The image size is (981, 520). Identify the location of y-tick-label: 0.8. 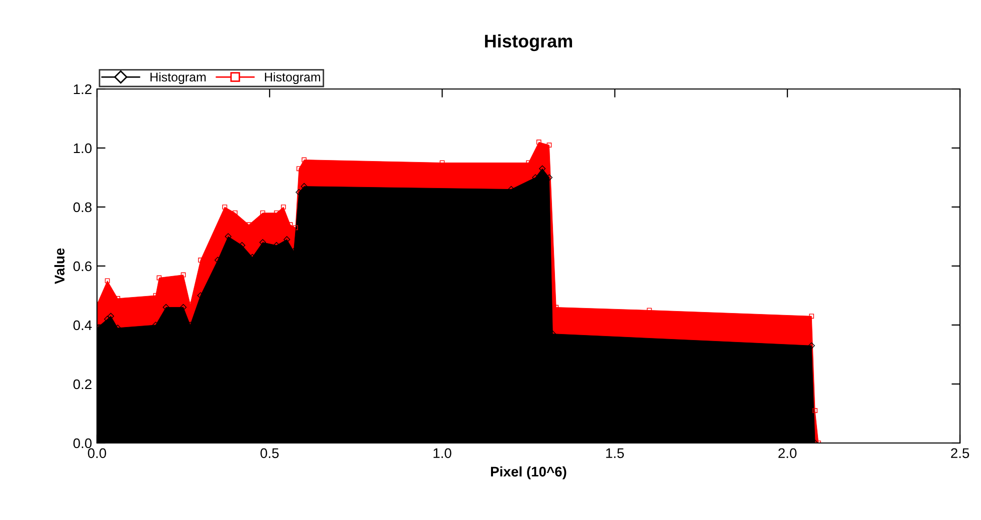
(82, 207).